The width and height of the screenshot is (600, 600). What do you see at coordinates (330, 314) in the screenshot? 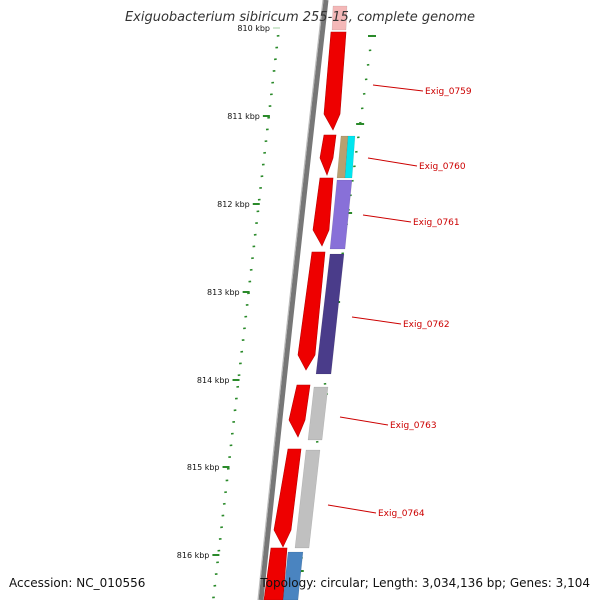
I see `category-block-indigo` at bounding box center [330, 314].